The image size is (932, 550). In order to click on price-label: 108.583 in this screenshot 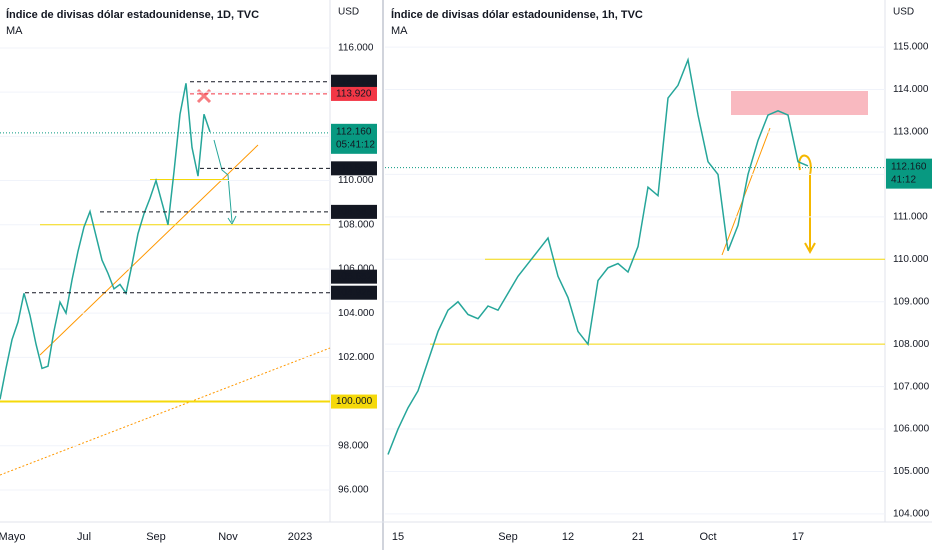, I will do `click(354, 212)`.